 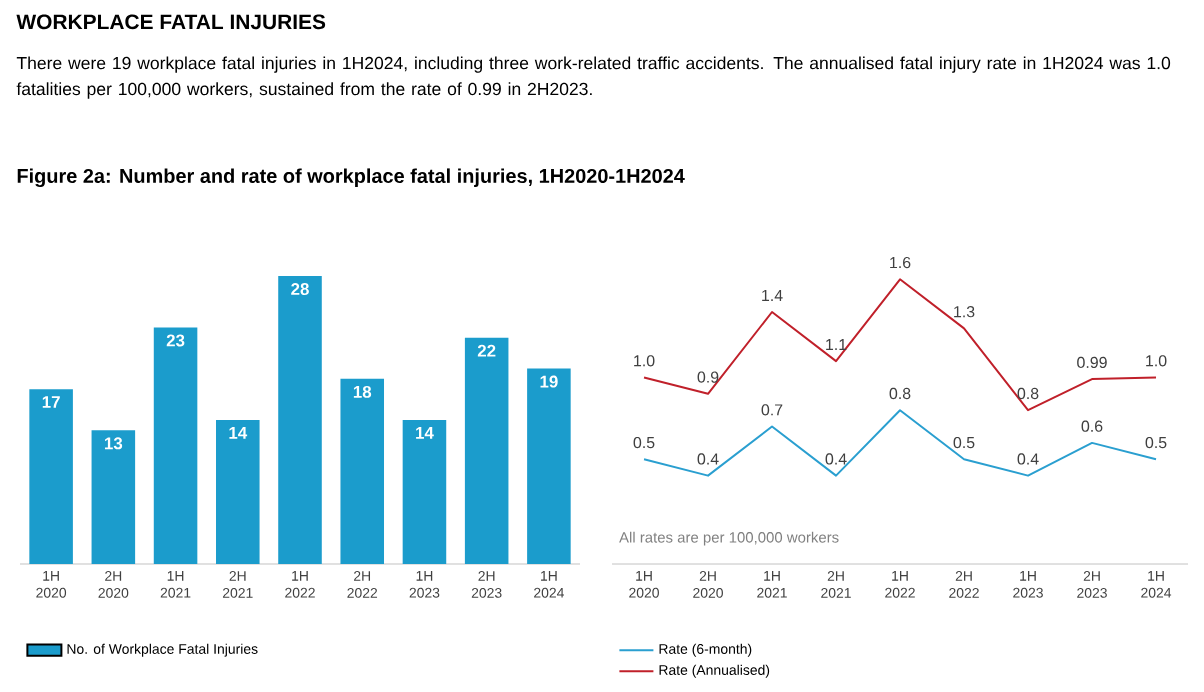 What do you see at coordinates (51, 402) in the screenshot?
I see `data-label: 17` at bounding box center [51, 402].